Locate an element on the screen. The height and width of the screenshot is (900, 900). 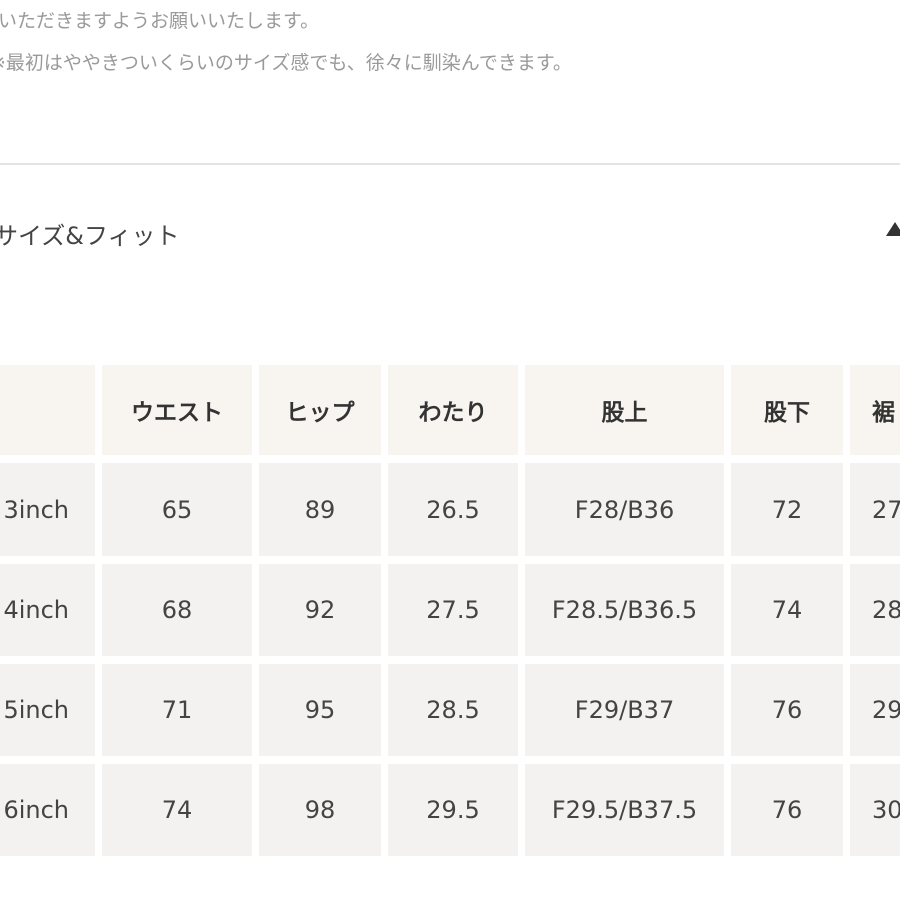
column-header: 股下 is located at coordinates (787, 410).